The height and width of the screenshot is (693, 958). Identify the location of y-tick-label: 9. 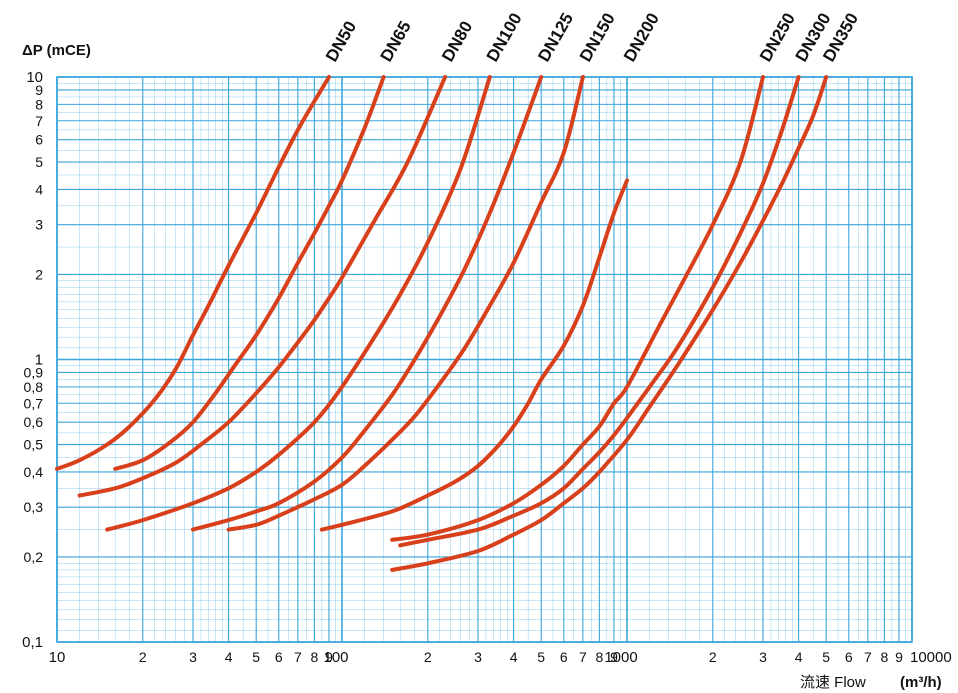
(39, 90).